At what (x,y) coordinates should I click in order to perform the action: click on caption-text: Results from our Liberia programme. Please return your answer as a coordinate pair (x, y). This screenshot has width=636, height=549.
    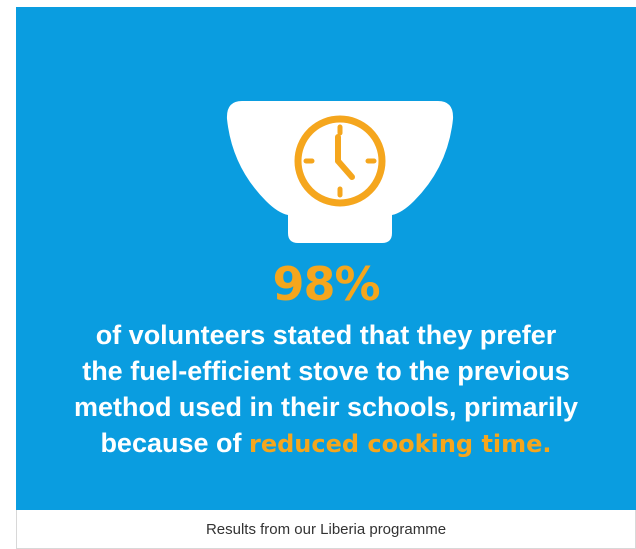
    Looking at the image, I should click on (326, 529).